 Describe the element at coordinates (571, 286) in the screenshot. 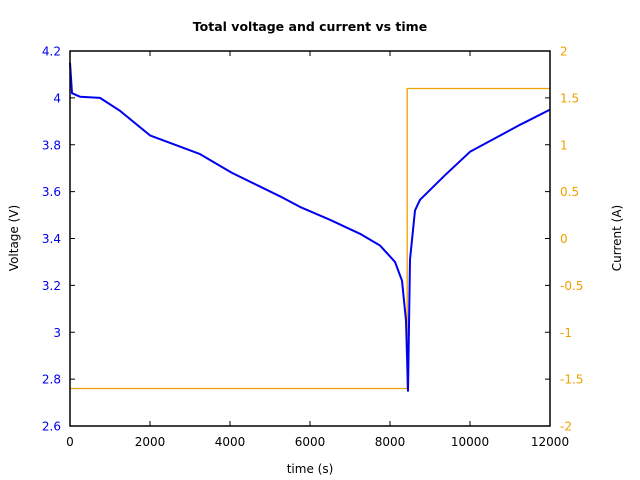

I see `y2-tick-label: -0.5` at that location.